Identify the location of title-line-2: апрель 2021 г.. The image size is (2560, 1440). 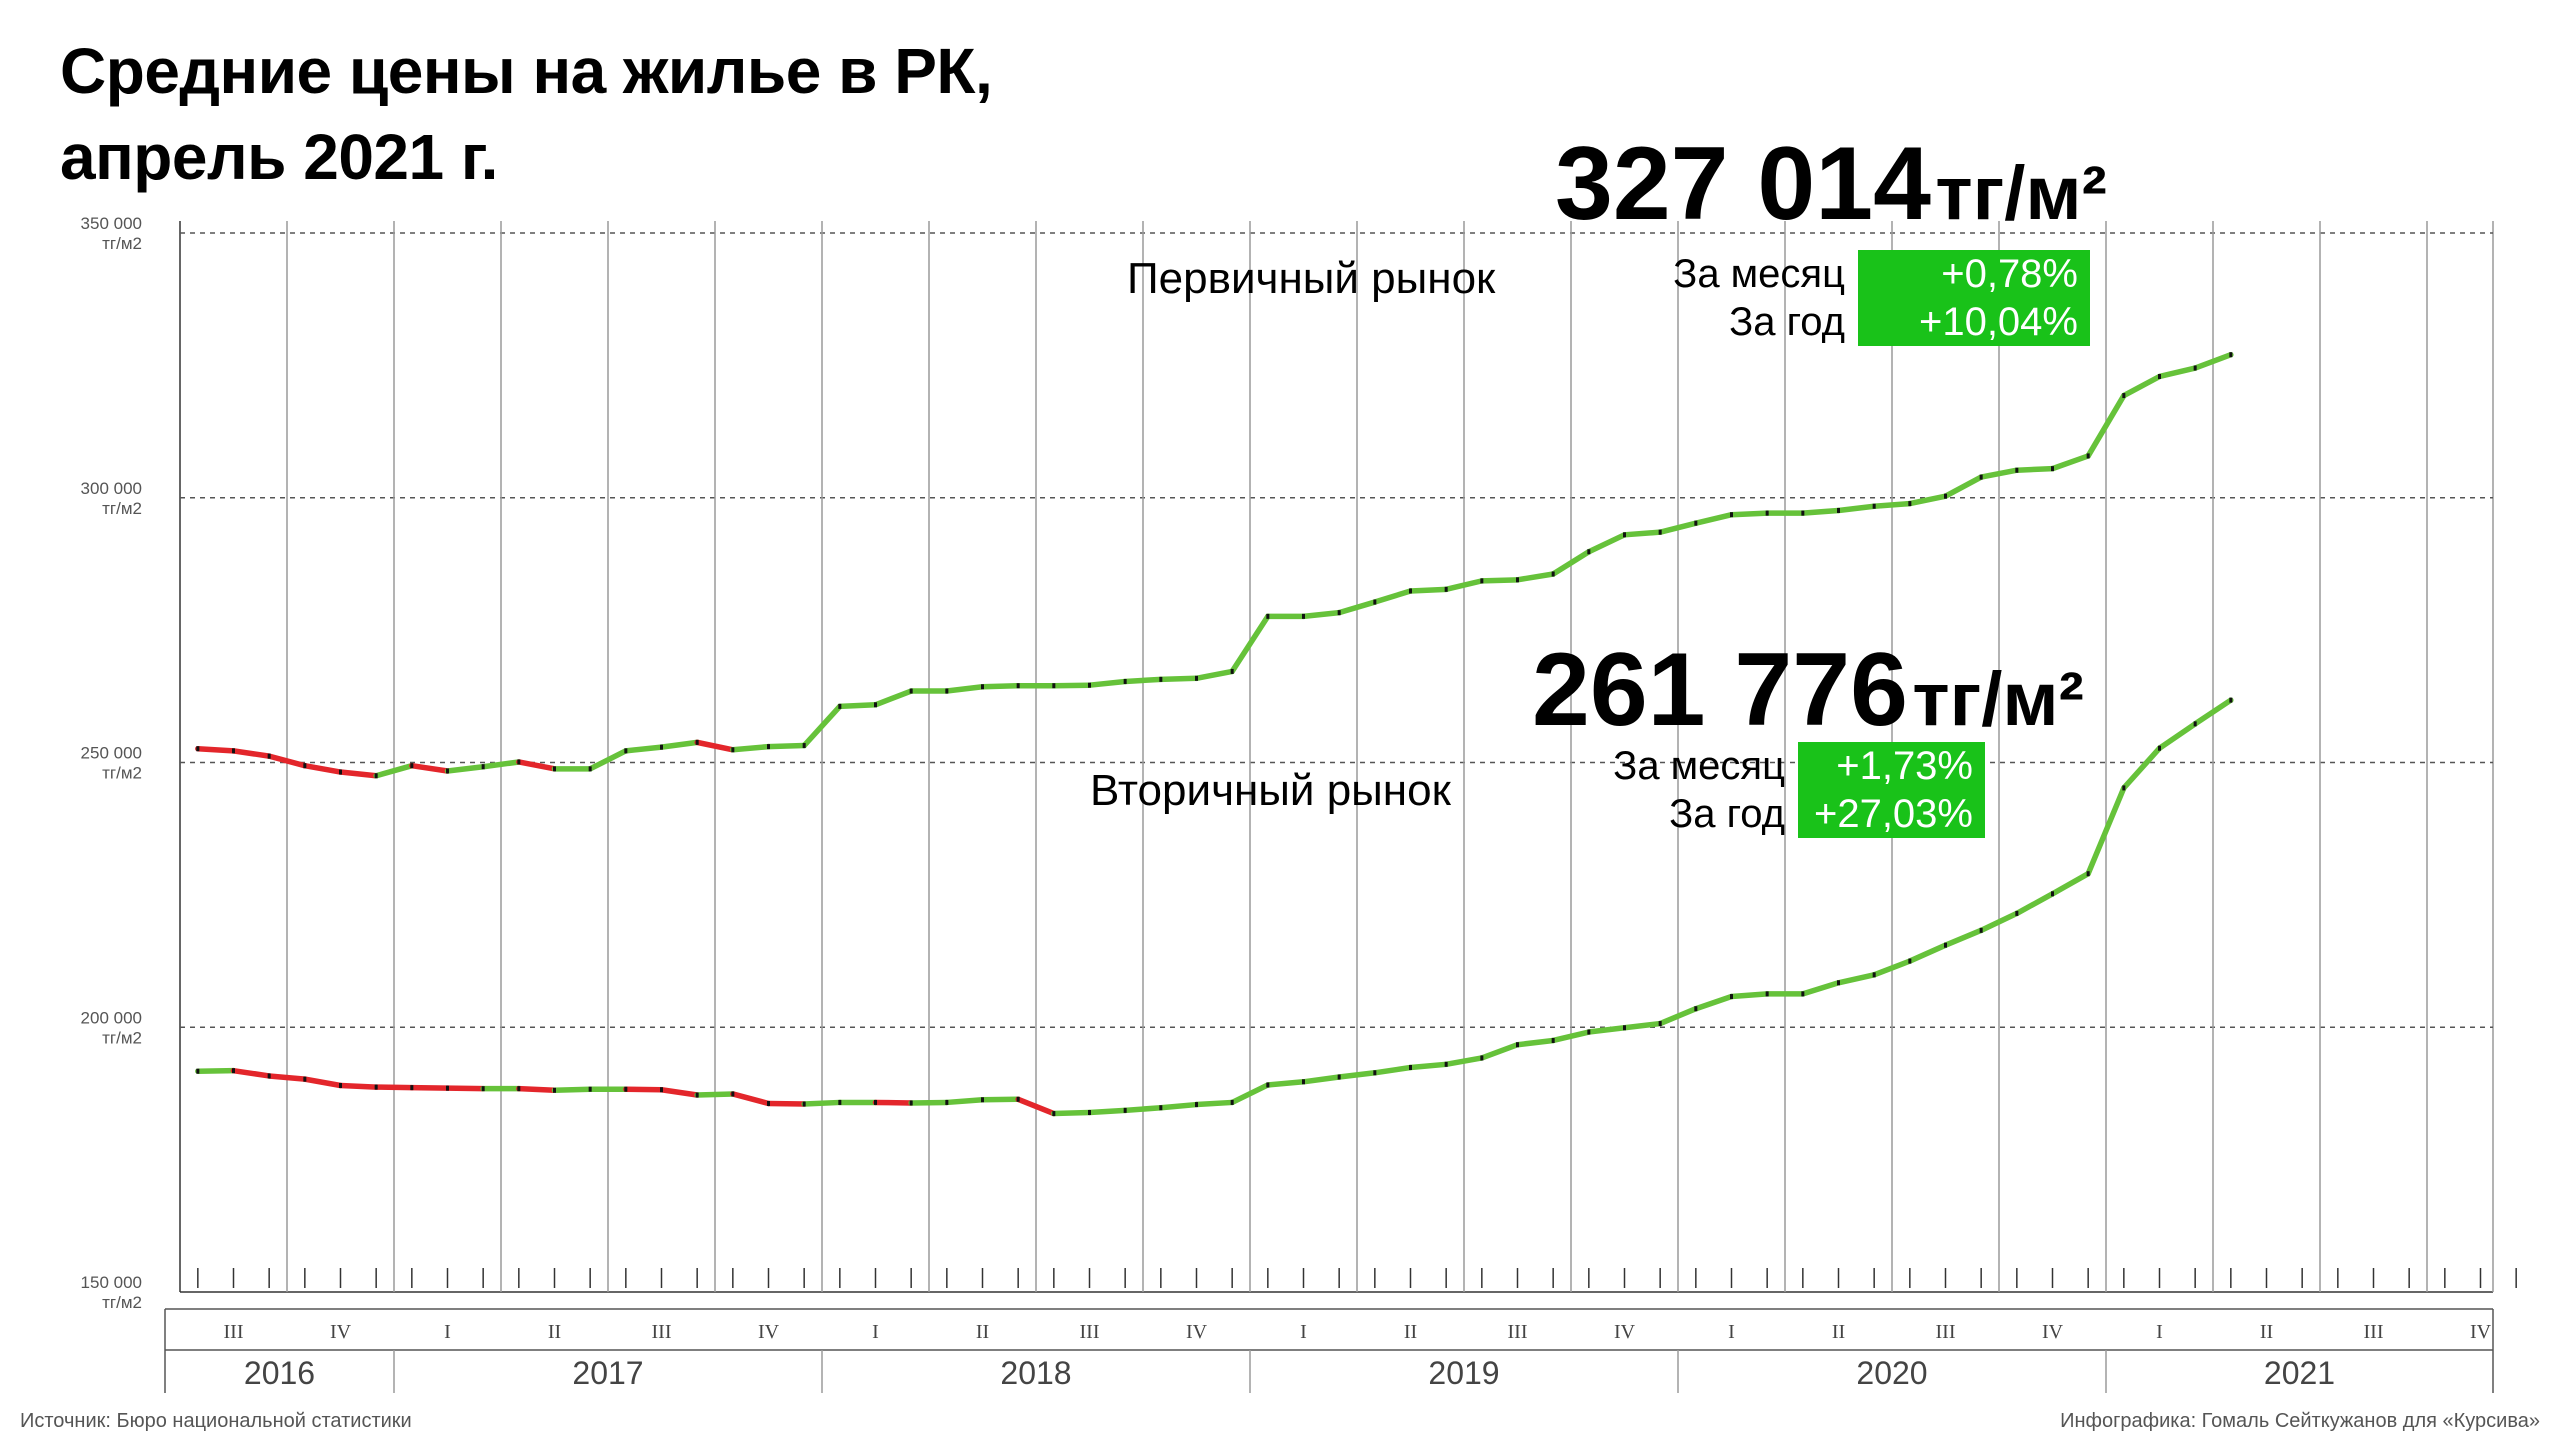
(279, 157).